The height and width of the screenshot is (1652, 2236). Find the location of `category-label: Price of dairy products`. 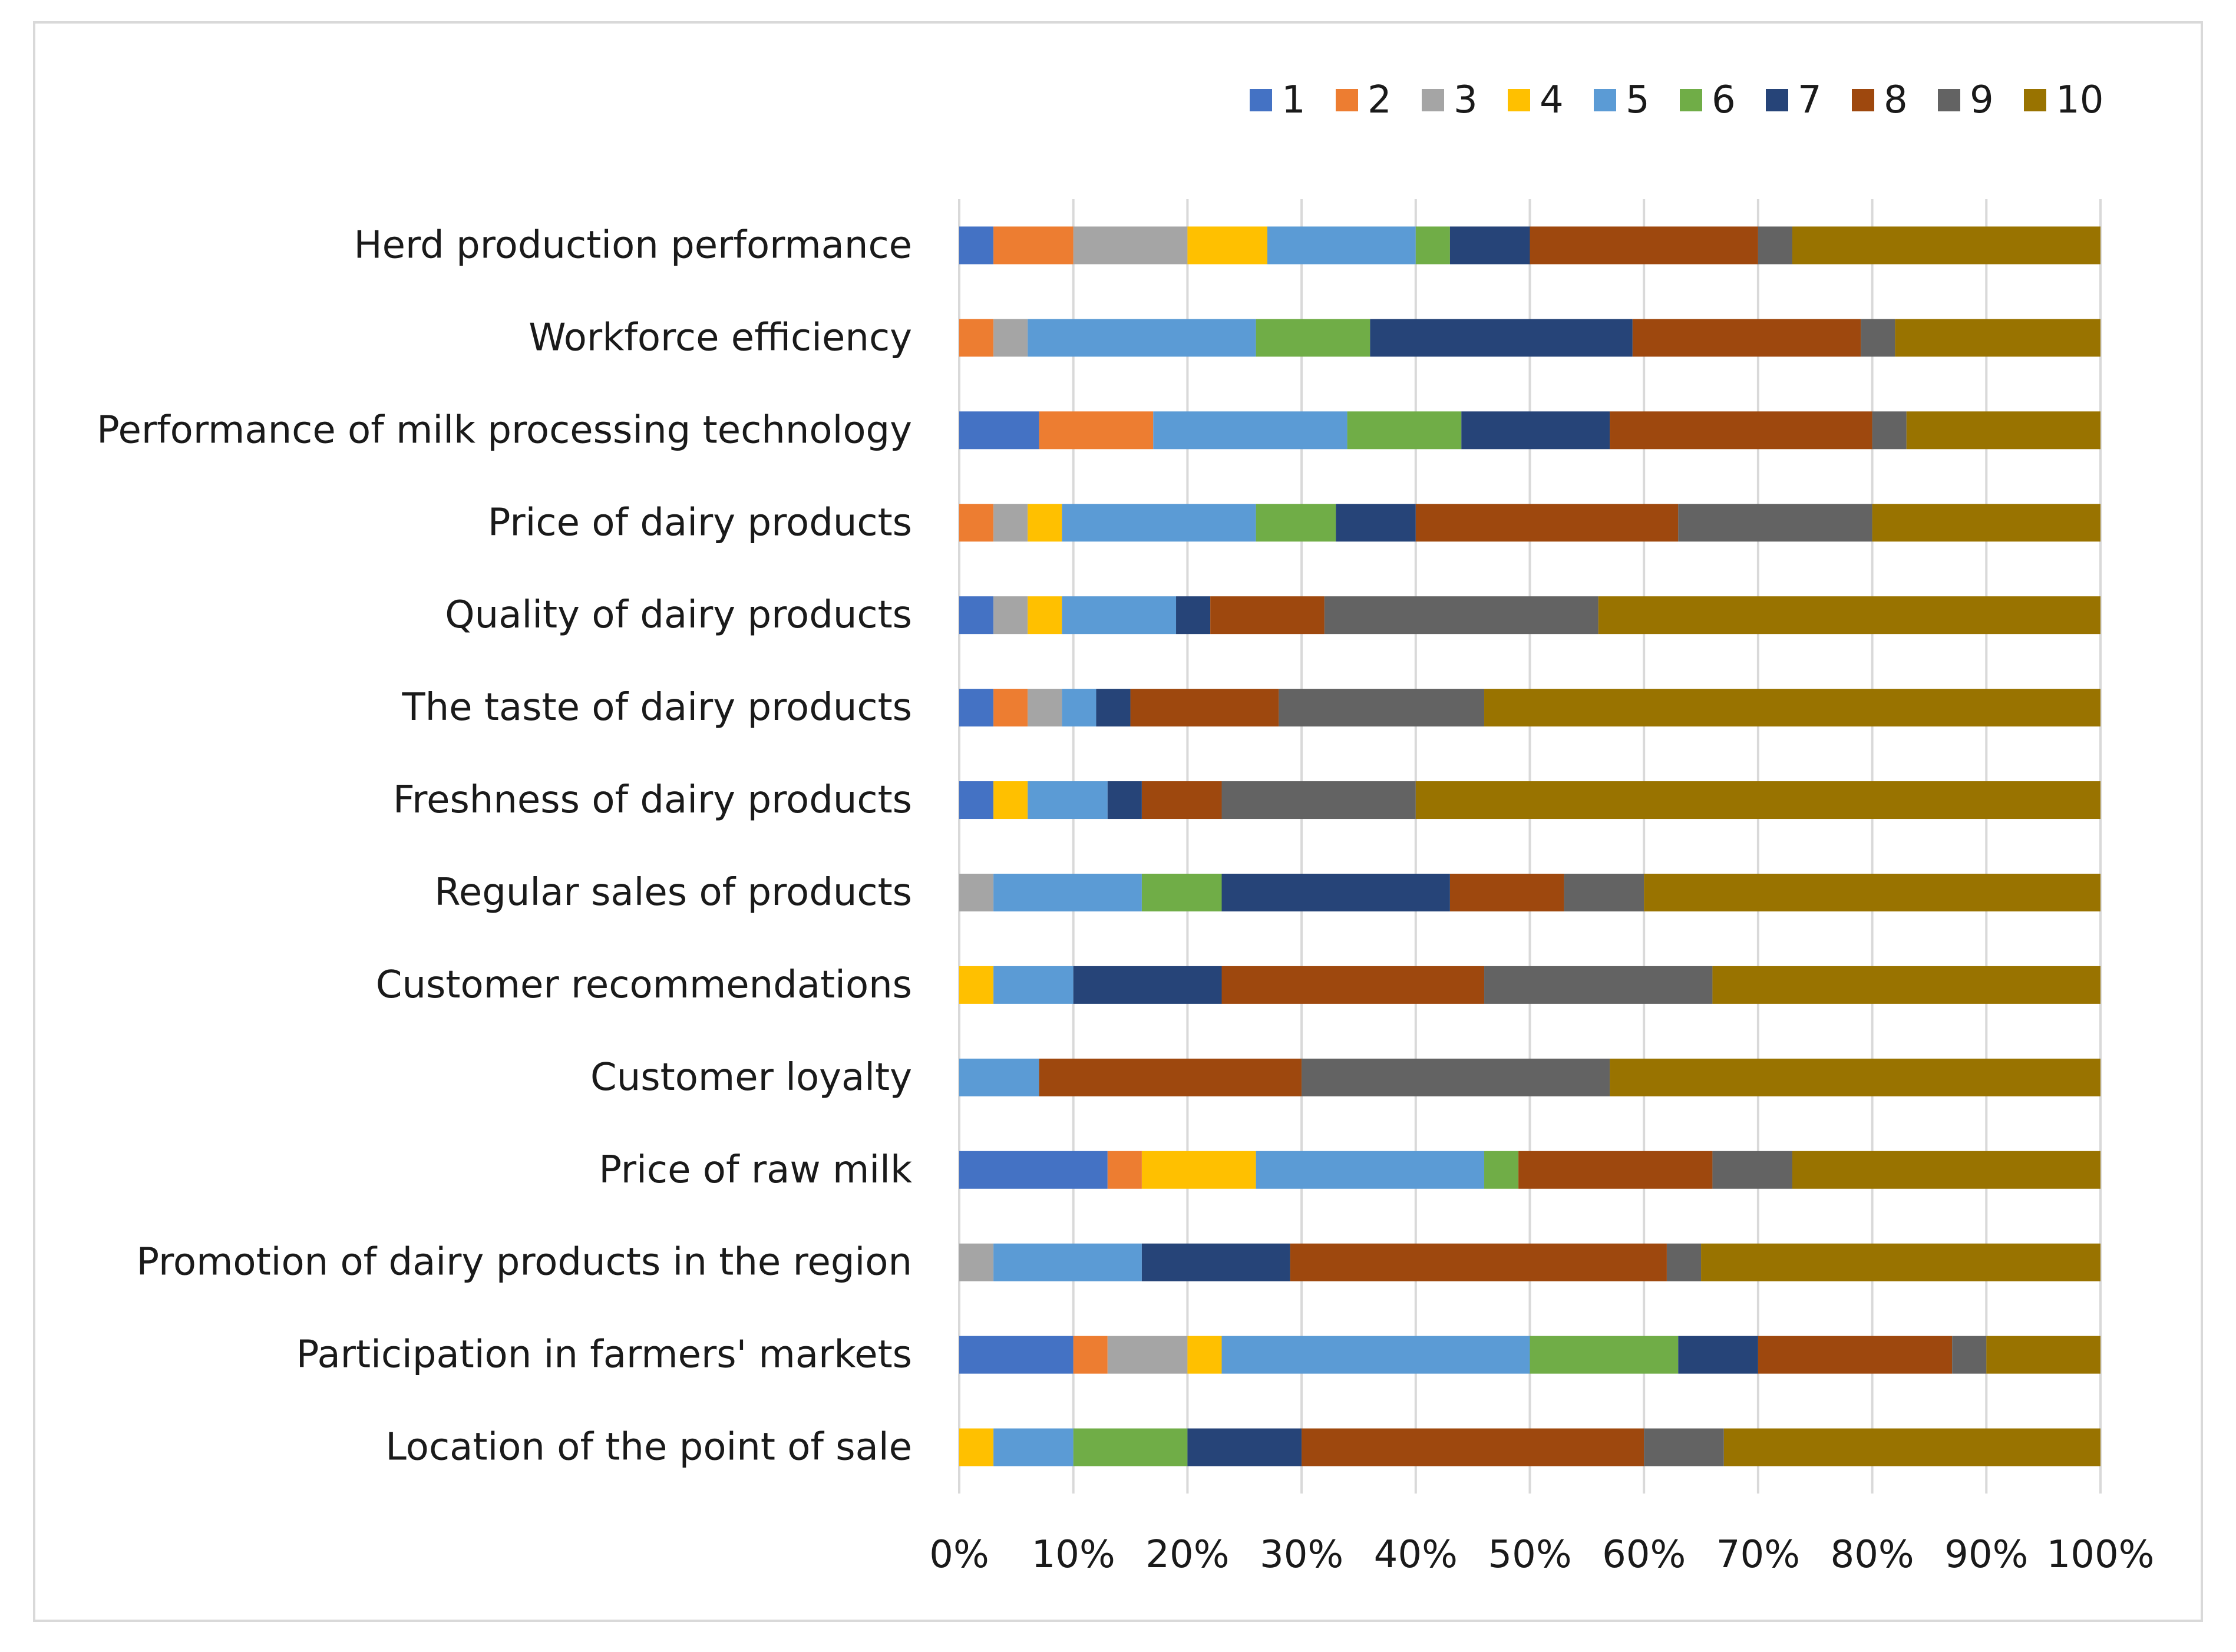

category-label: Price of dairy products is located at coordinates (700, 522).